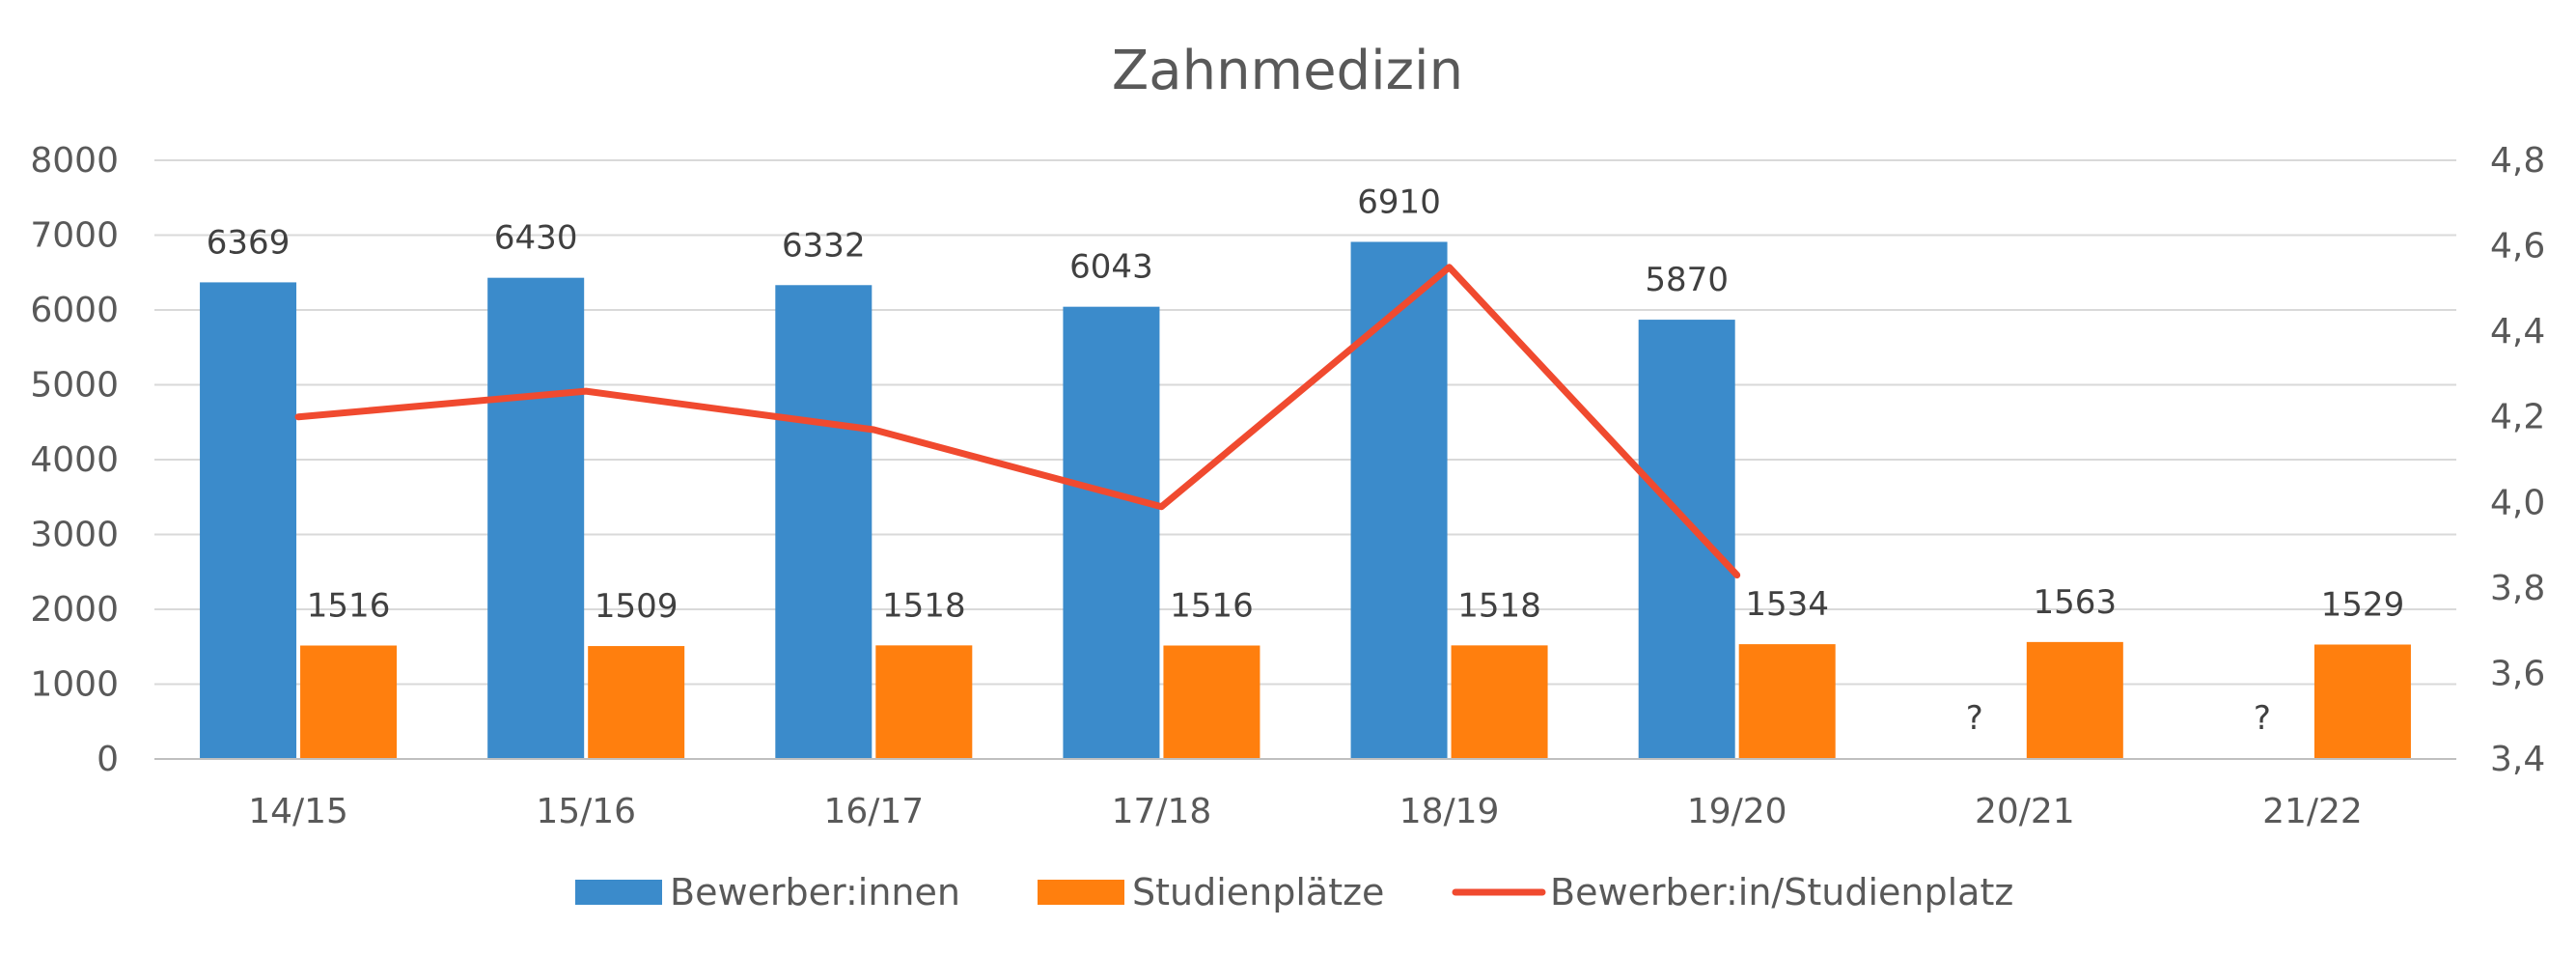 The image size is (2576, 955). What do you see at coordinates (1111, 267) in the screenshot?
I see `data-label-bewerber: 6043` at bounding box center [1111, 267].